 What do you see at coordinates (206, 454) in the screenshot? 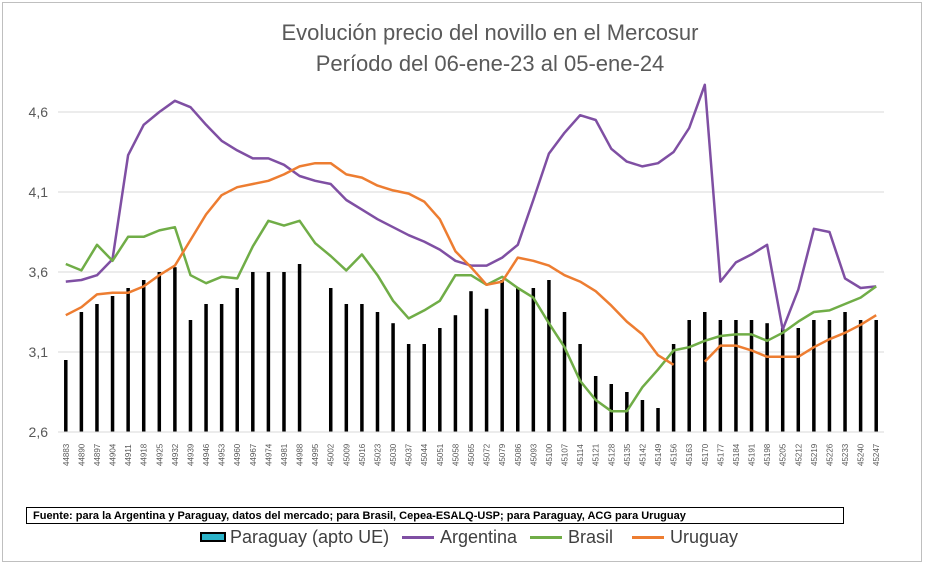
I see `x-tick-label: 44946` at bounding box center [206, 454].